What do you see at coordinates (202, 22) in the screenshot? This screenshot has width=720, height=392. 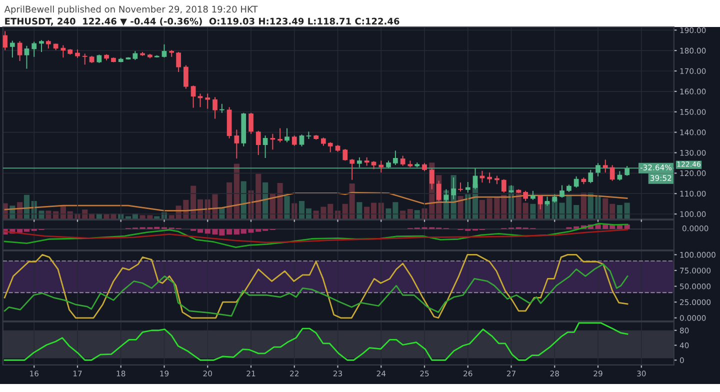 I see `chart-title: ETHUSDT, 240 122.46 ▼ -0.44 (-0.36%) O:119.03 H:123.49 L:118.71 C:122.46` at bounding box center [202, 22].